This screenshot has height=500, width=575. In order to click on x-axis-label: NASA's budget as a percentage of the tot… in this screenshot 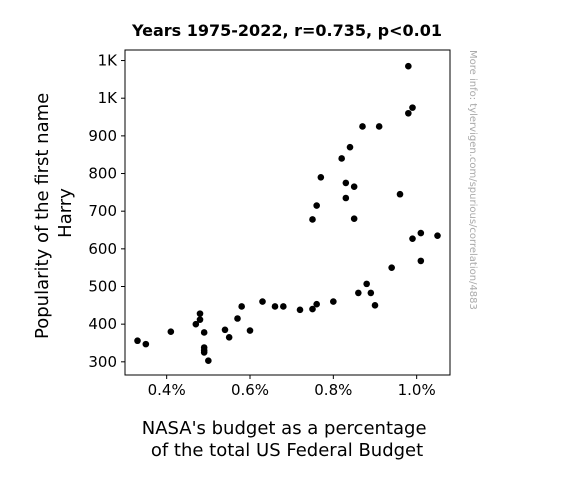, I will do `click(287, 439)`.